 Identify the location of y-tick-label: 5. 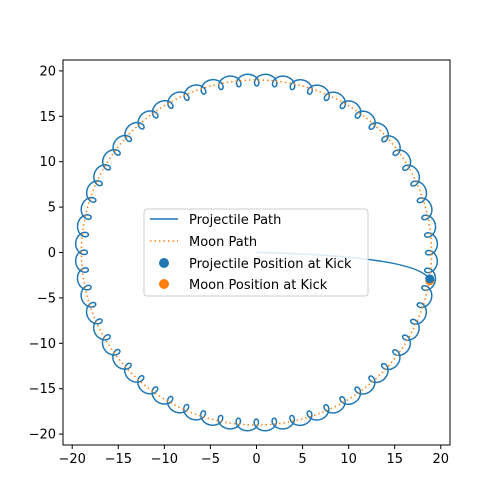
(52, 208).